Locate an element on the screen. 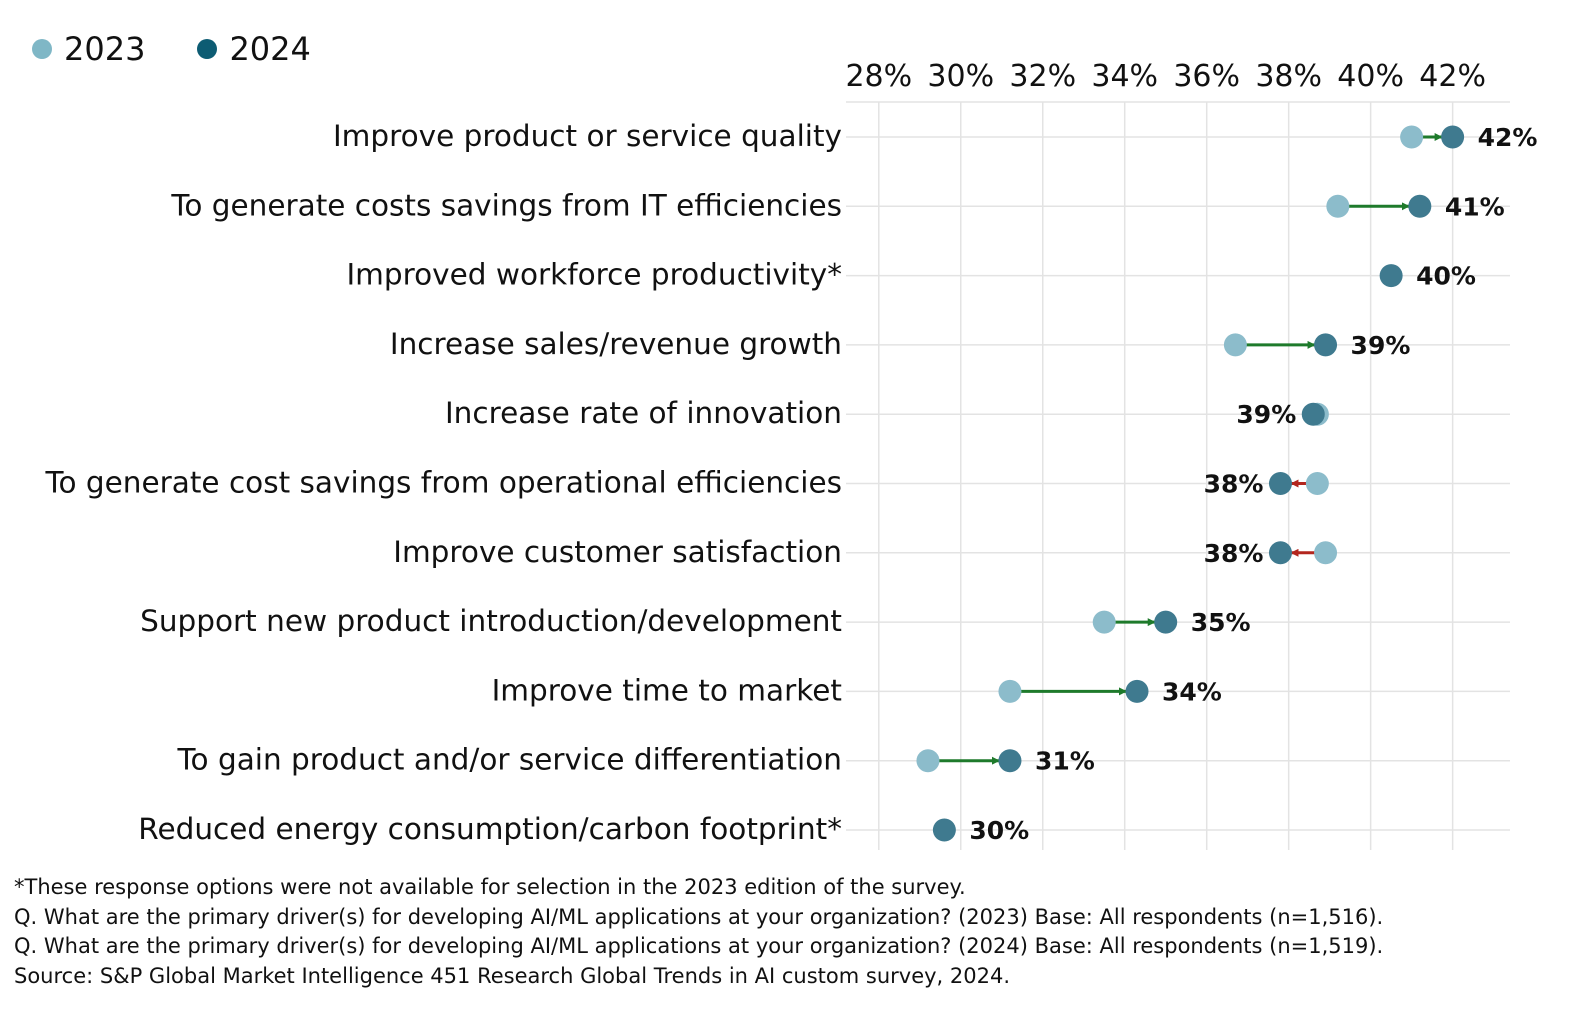 The height and width of the screenshot is (1032, 1592). legend: 2023 2024 is located at coordinates (197, 49).